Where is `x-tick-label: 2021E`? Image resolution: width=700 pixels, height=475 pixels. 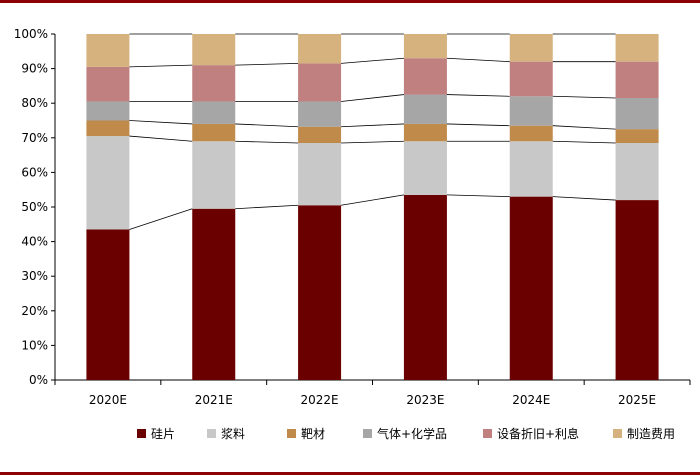 x-tick-label: 2021E is located at coordinates (214, 400).